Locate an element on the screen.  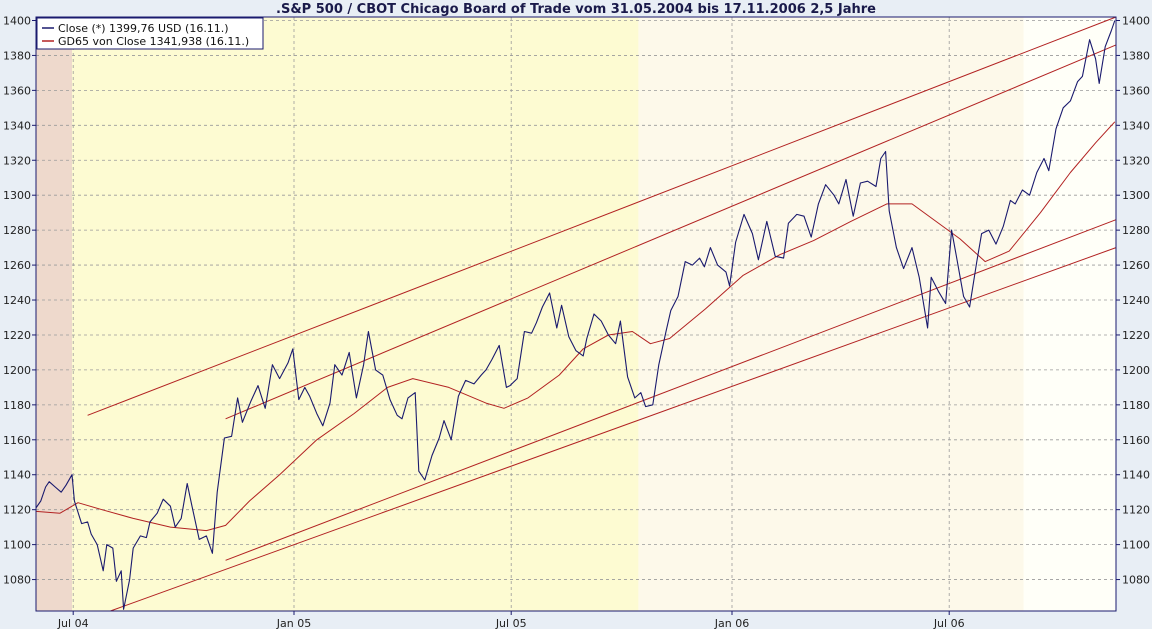
y-tick-label-left: 1340 is located at coordinates (17, 125).